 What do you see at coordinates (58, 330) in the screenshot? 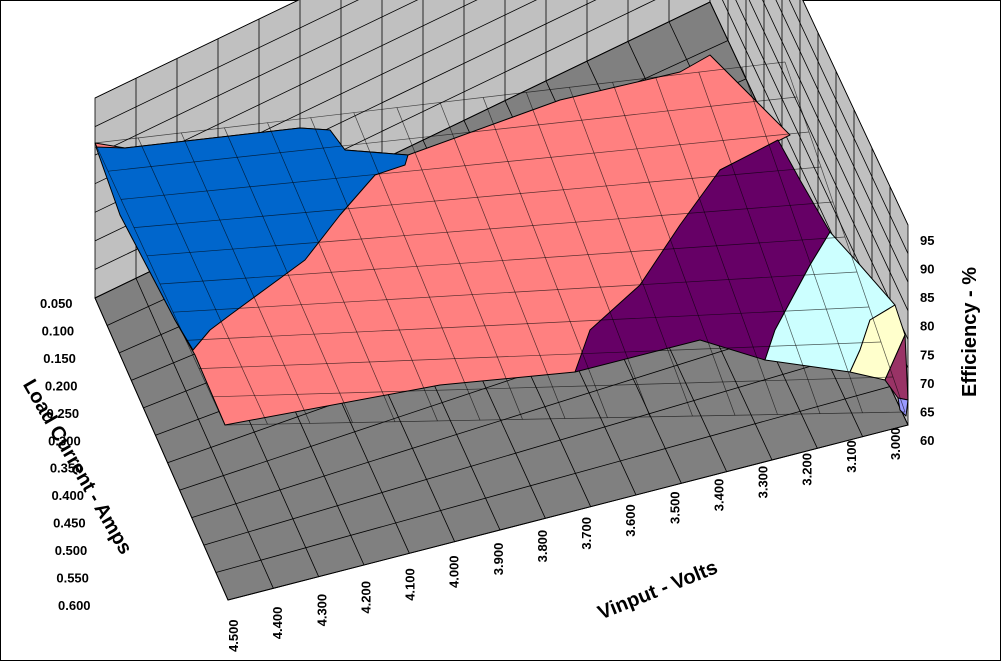
I see `y-tick-label: 0.100` at bounding box center [58, 330].